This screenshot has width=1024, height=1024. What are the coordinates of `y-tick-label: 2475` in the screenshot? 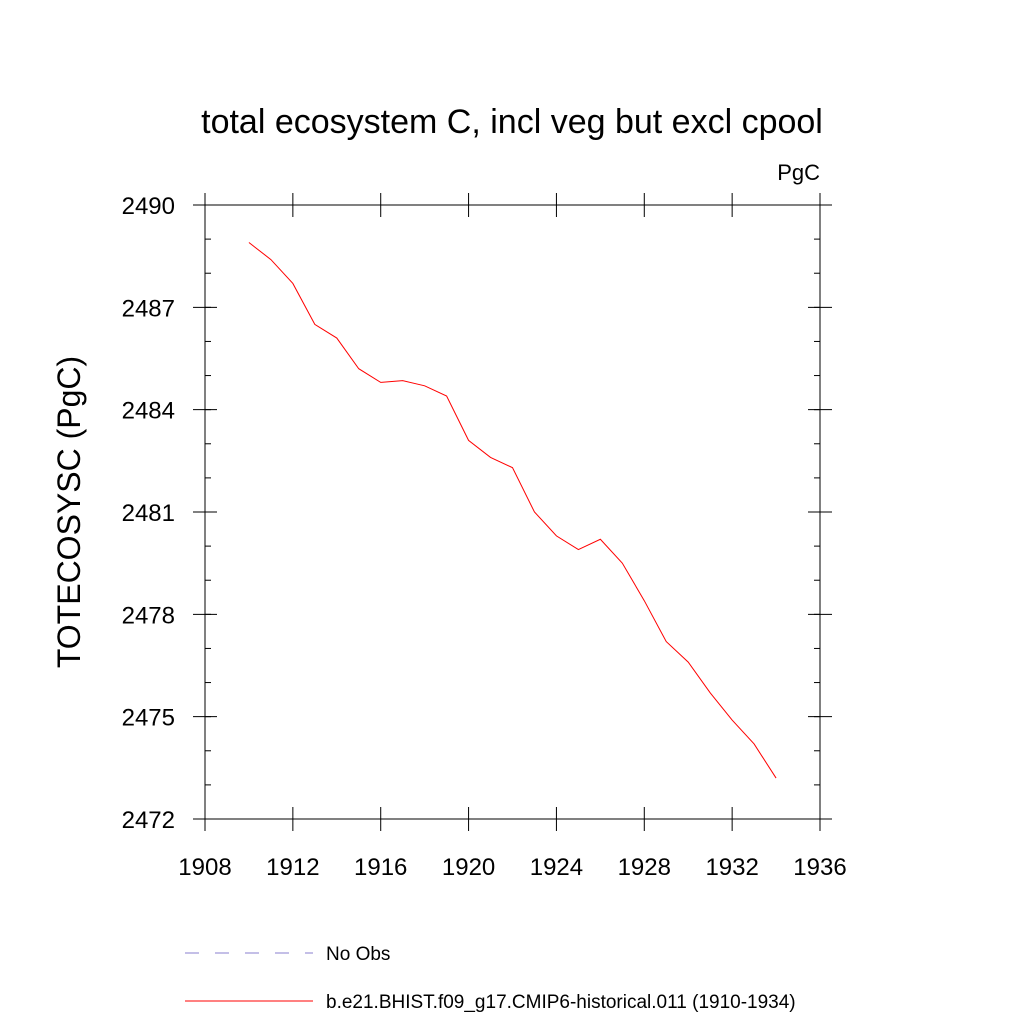 It's located at (148, 718).